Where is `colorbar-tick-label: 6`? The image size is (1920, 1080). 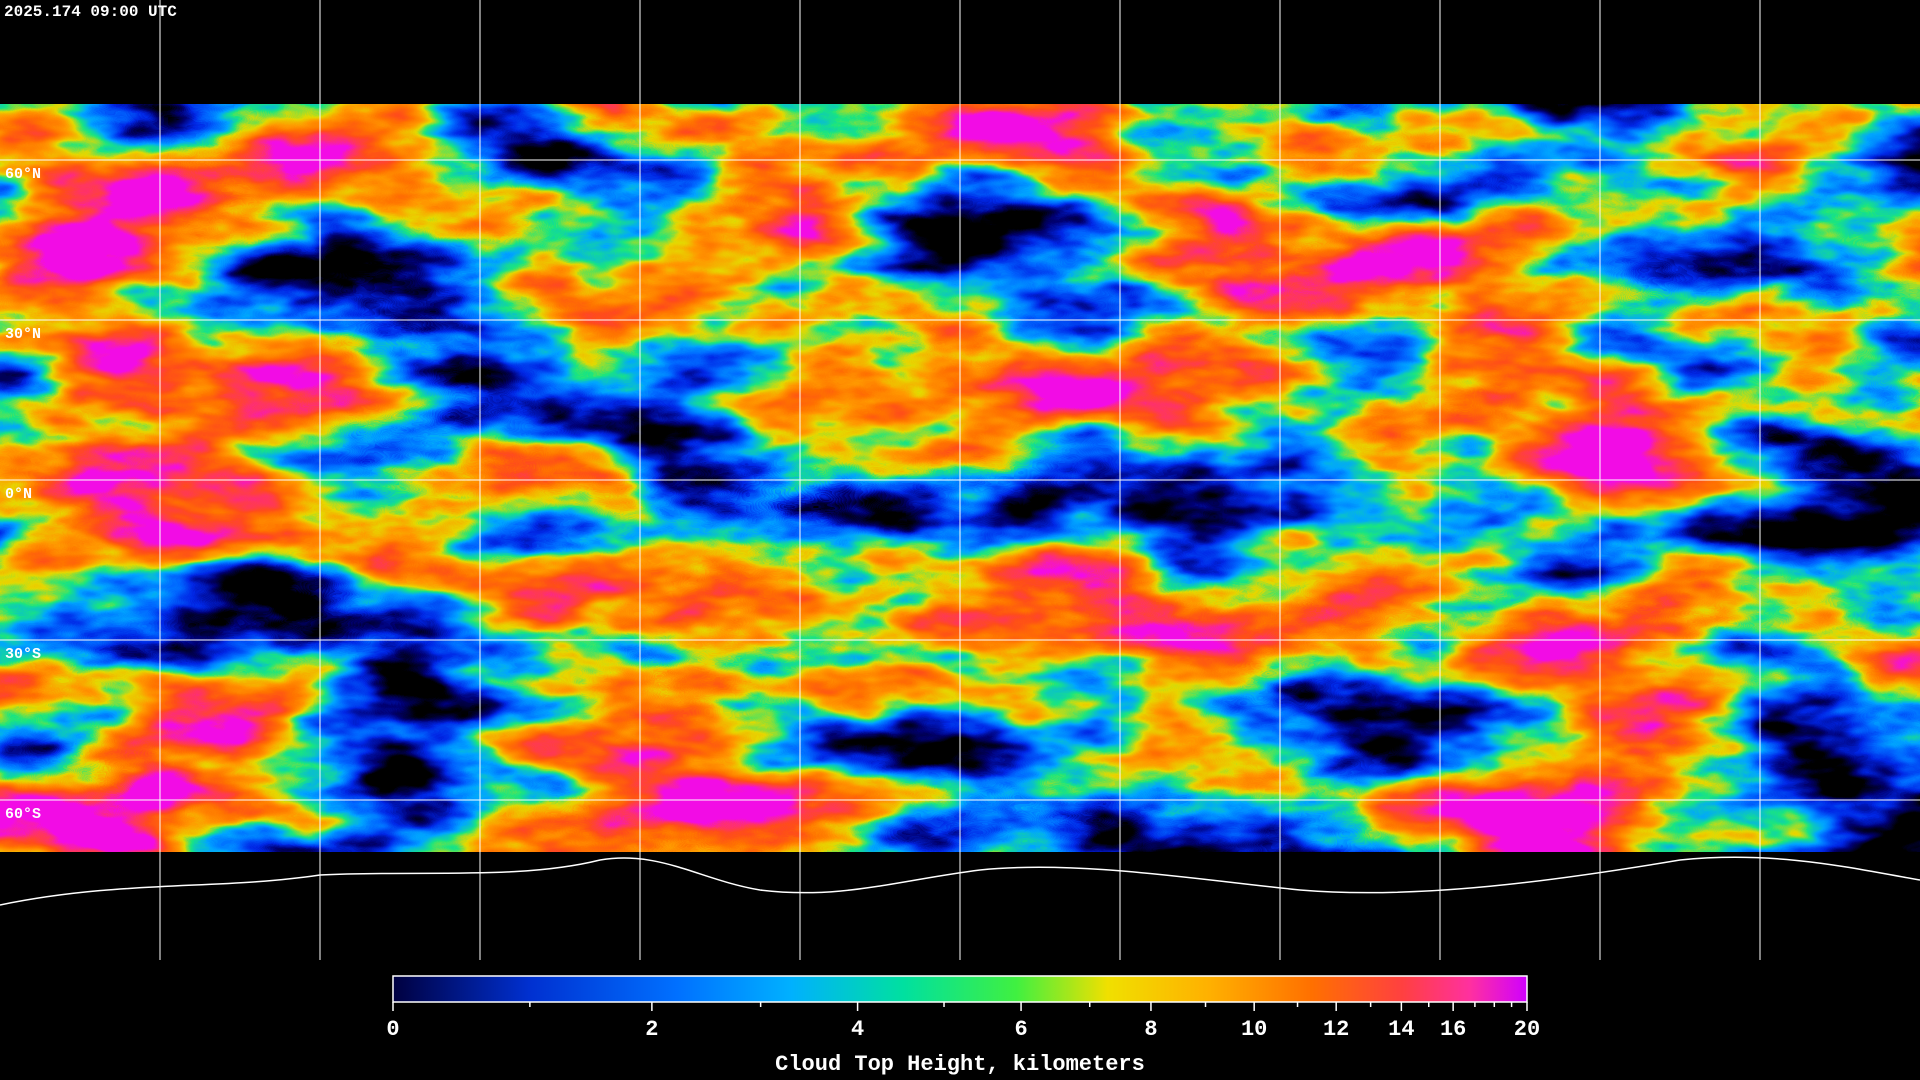 colorbar-tick-label: 6 is located at coordinates (1020, 1029).